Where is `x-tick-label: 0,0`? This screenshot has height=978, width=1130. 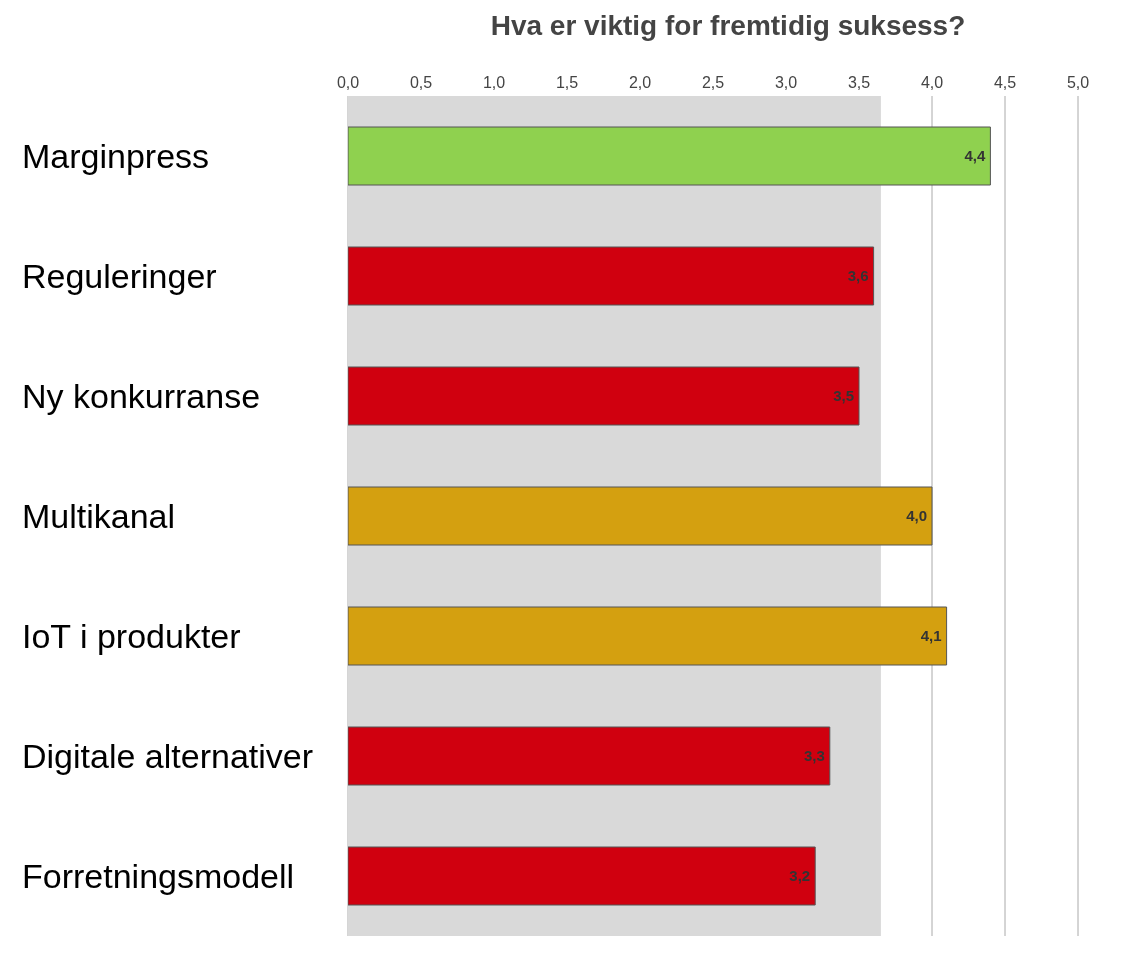 x-tick-label: 0,0 is located at coordinates (348, 82).